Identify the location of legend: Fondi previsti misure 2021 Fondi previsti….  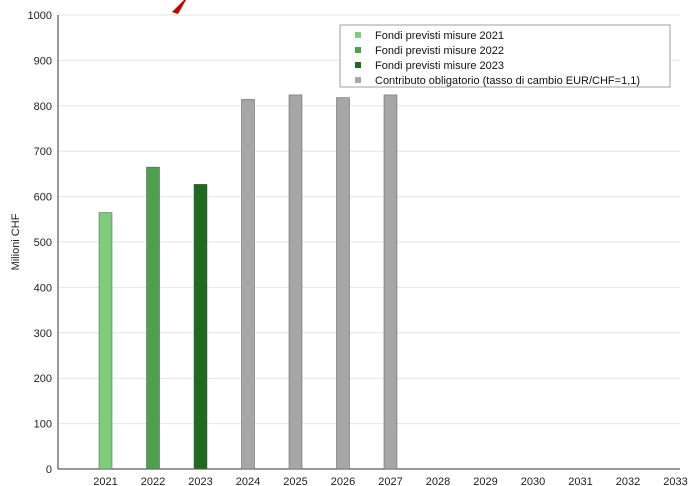
(505, 56).